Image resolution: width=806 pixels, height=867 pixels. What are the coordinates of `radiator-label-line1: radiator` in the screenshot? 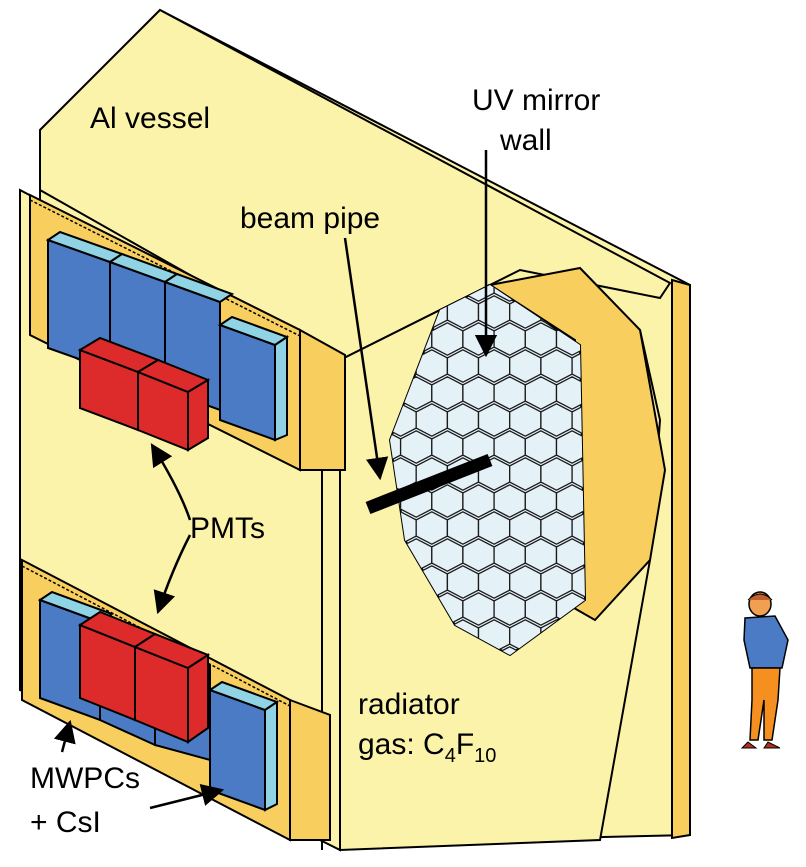 It's located at (409, 704).